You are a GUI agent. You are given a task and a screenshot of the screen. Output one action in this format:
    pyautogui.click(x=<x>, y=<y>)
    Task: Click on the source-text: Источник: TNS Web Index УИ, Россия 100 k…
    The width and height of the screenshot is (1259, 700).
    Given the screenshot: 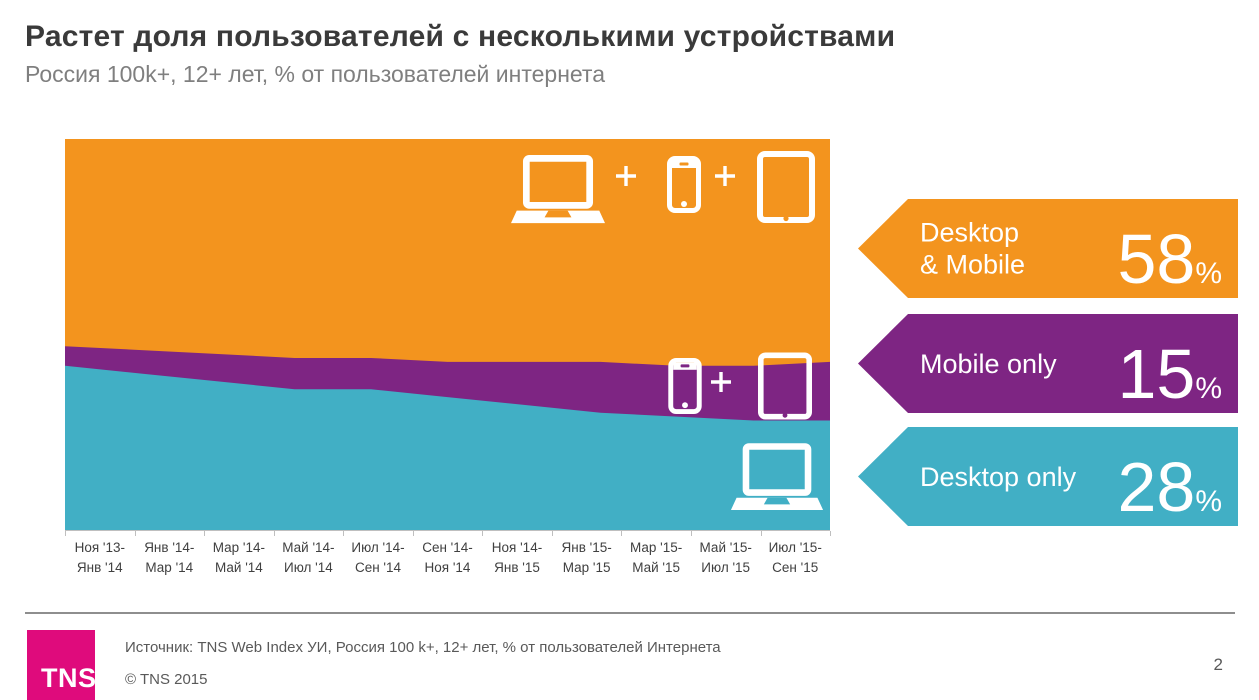 What is the action you would take?
    pyautogui.click(x=423, y=647)
    